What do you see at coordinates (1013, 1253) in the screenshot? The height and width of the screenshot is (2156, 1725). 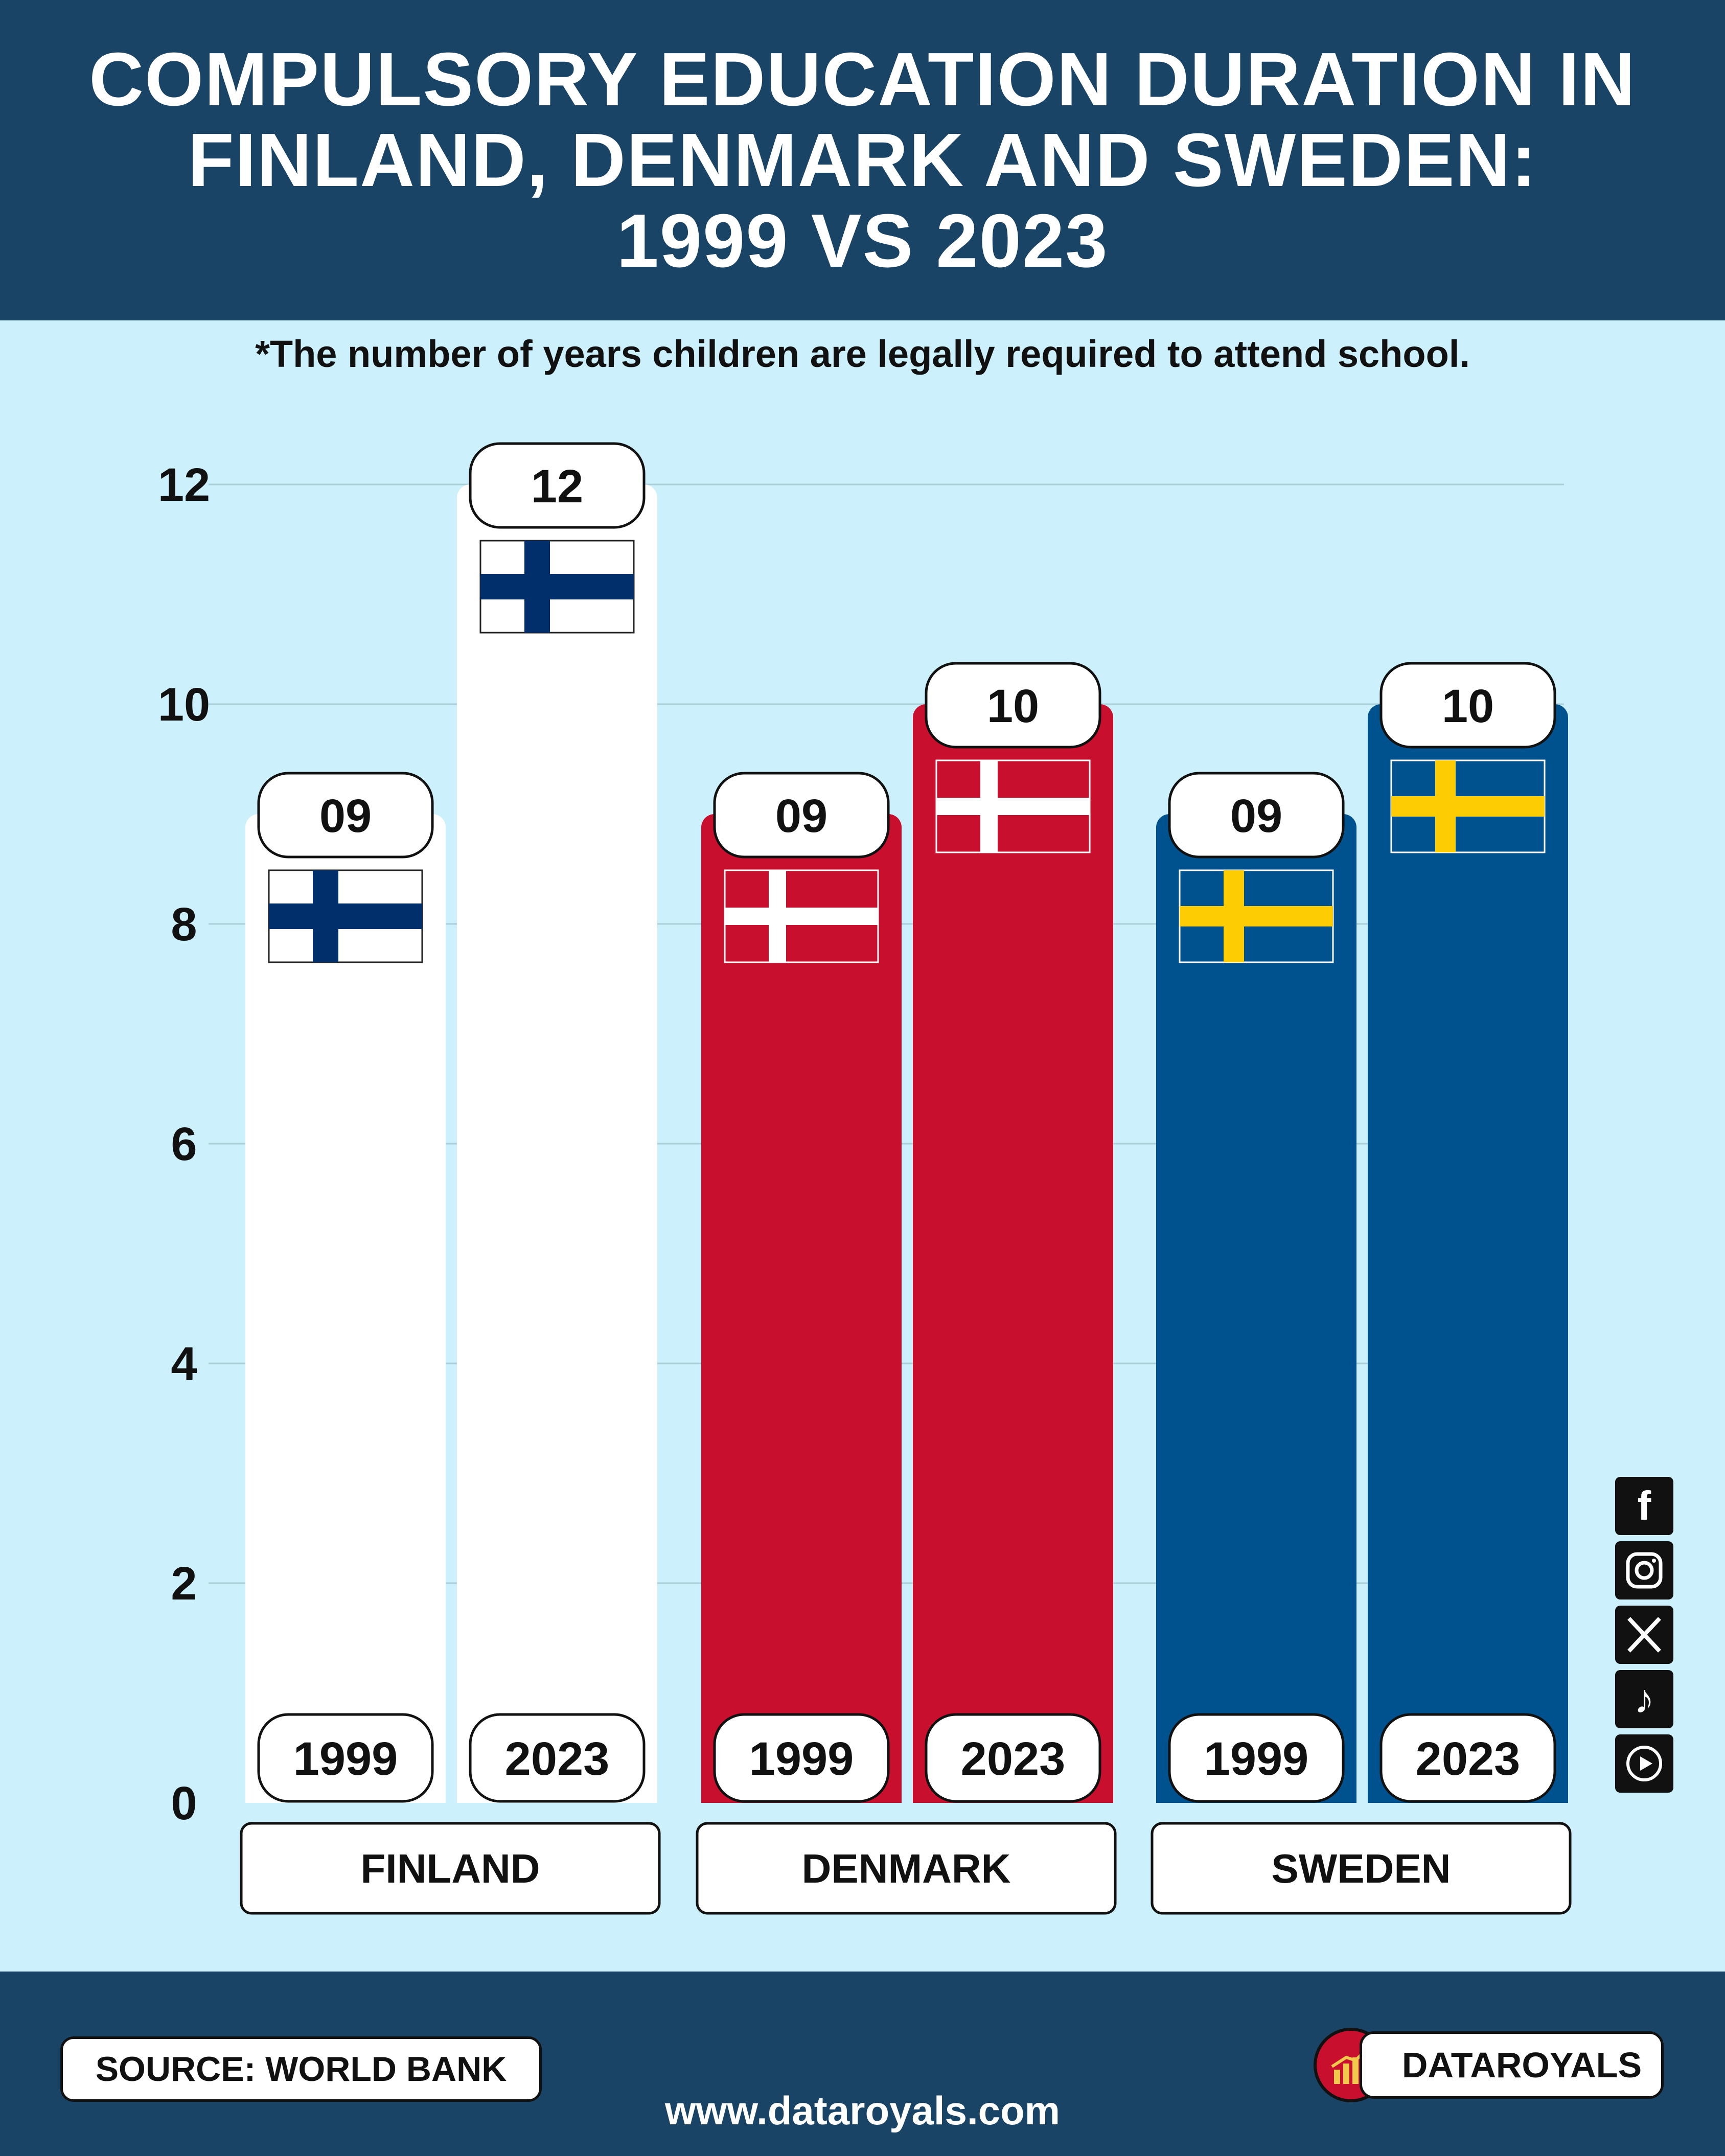 I see `bar-denmark-2023` at bounding box center [1013, 1253].